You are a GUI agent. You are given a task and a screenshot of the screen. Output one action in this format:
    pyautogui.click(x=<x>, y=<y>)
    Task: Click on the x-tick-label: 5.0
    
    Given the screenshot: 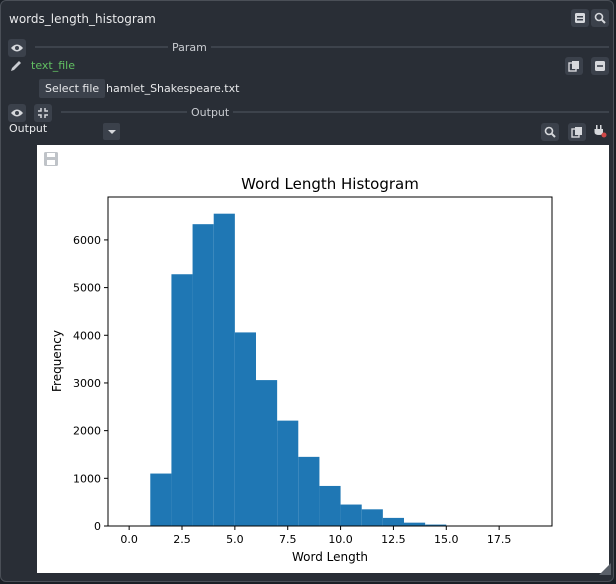 What is the action you would take?
    pyautogui.click(x=235, y=539)
    